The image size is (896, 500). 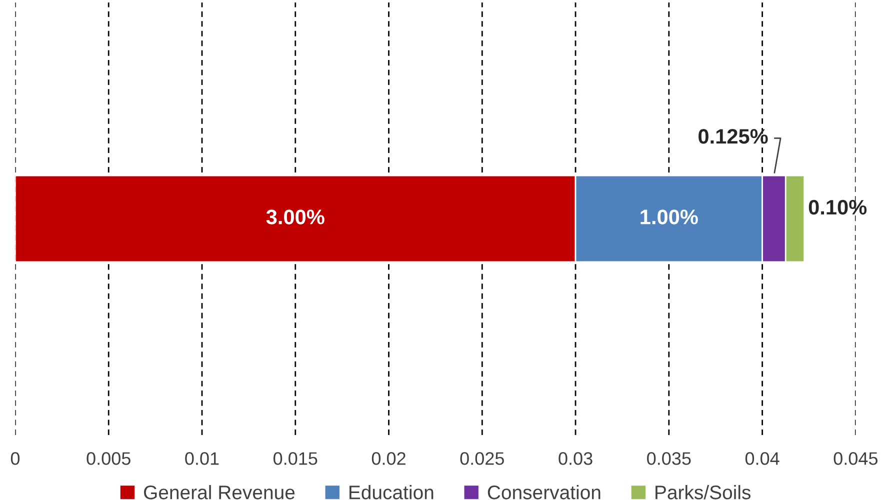 I want to click on data-label: 3.00%, so click(x=295, y=217).